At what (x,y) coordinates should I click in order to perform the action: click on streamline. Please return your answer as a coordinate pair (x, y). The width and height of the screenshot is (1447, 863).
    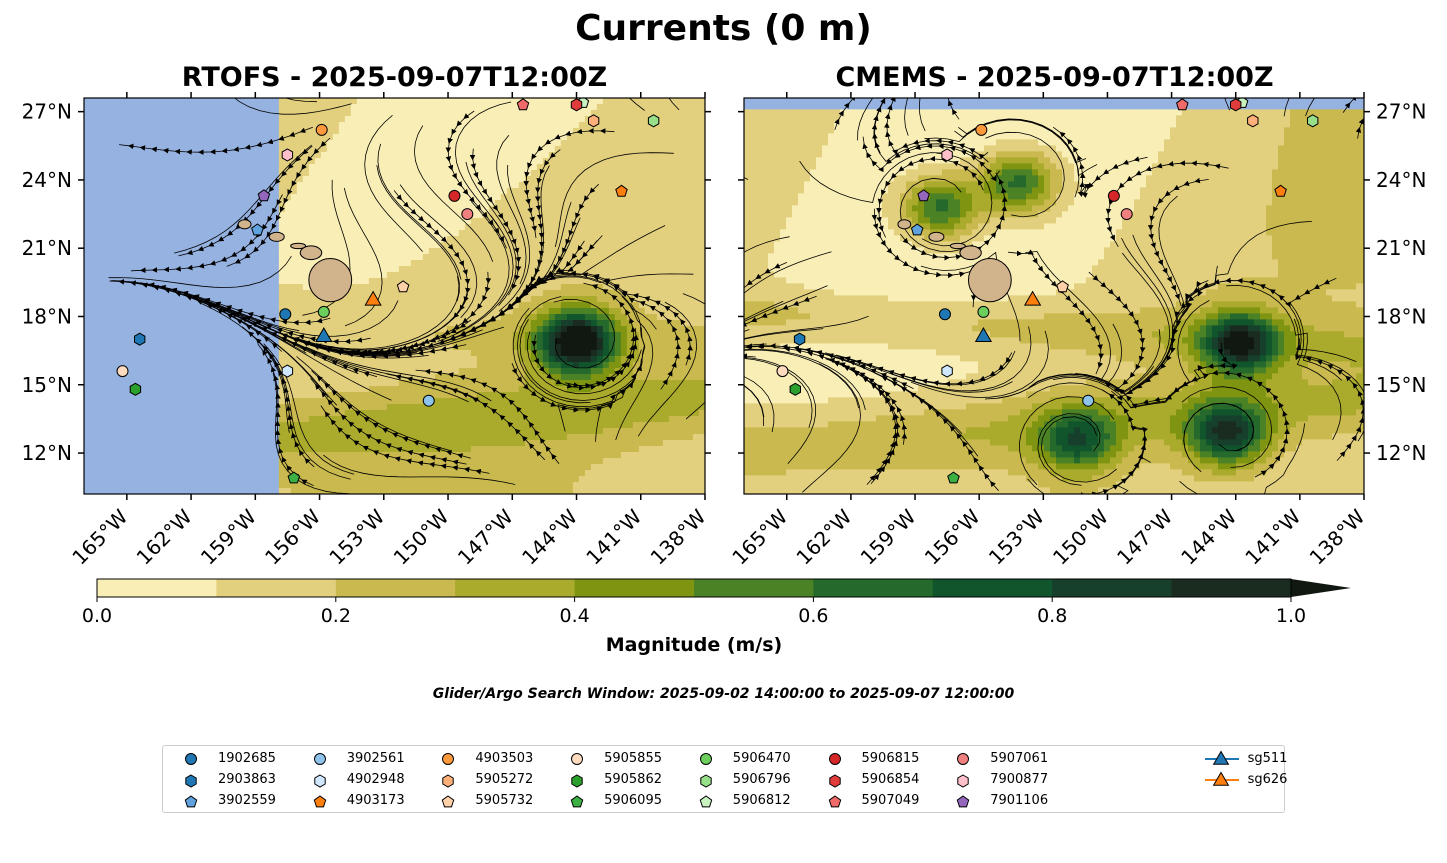
    Looking at the image, I should click on (370, 345).